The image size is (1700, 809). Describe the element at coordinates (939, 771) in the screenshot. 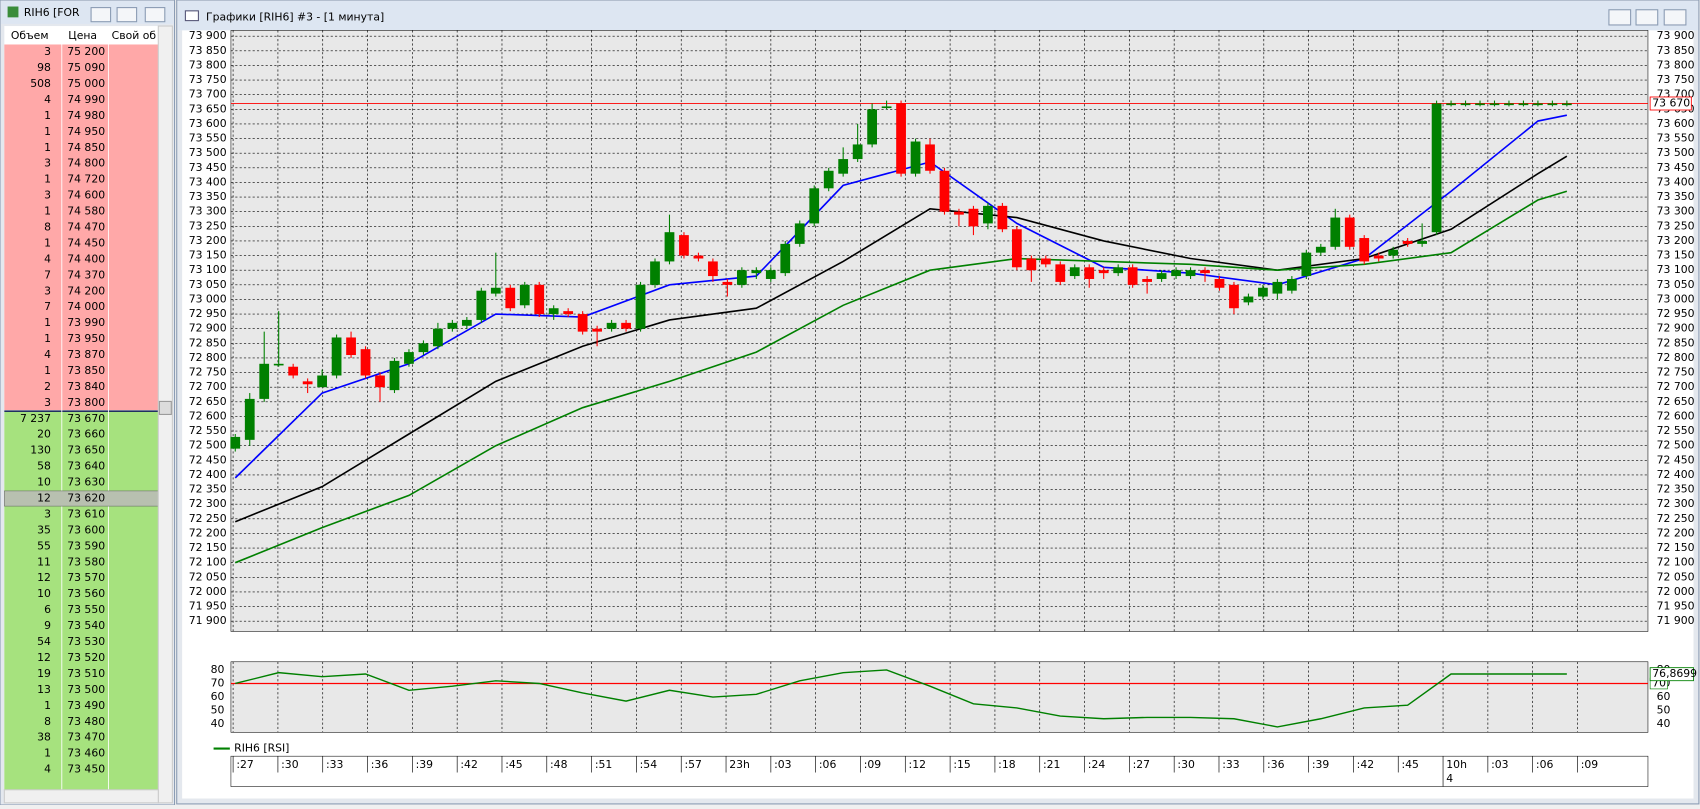

I see `time-axis` at that location.